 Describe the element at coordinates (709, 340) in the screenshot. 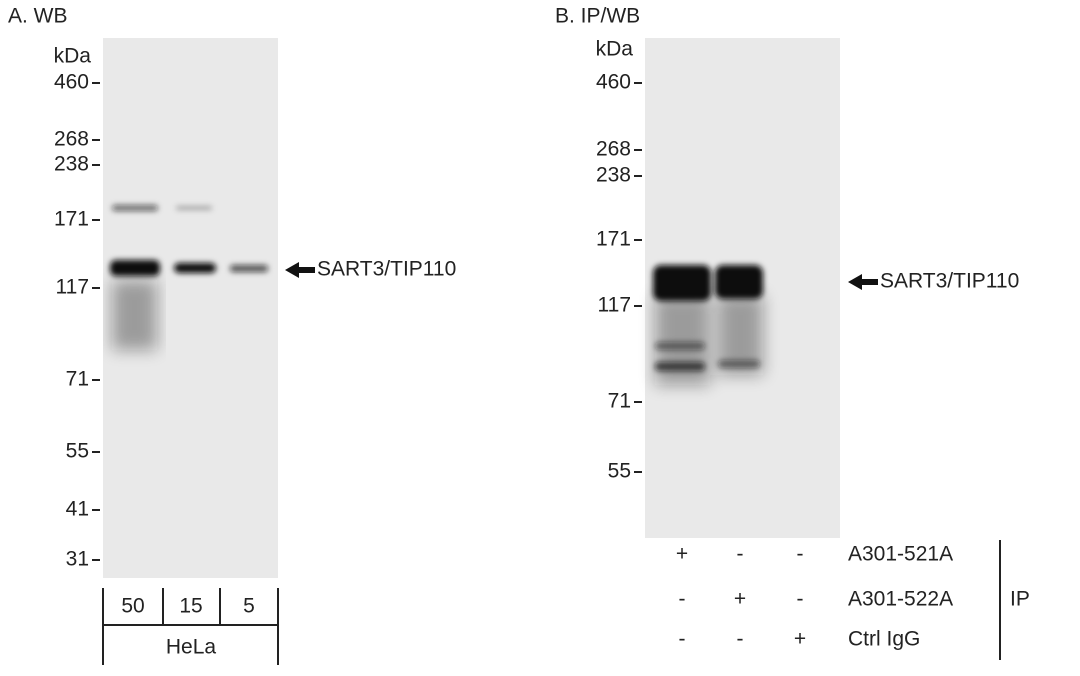

I see `smear-b` at that location.